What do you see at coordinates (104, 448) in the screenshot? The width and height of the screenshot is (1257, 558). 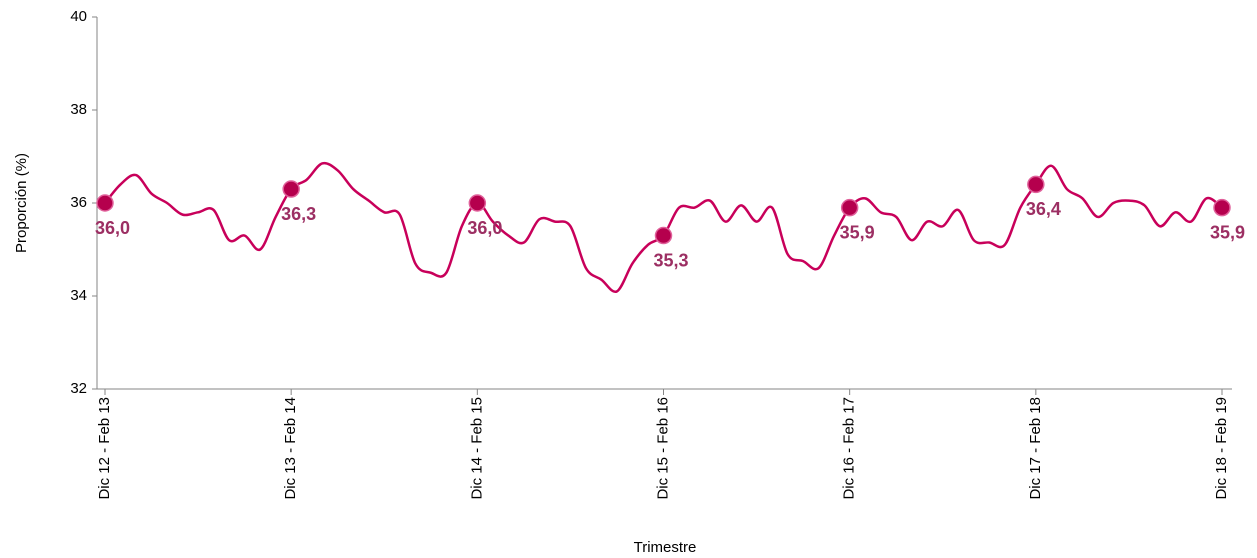 I see `x-tick-label: Dic 12 - Feb 13` at bounding box center [104, 448].